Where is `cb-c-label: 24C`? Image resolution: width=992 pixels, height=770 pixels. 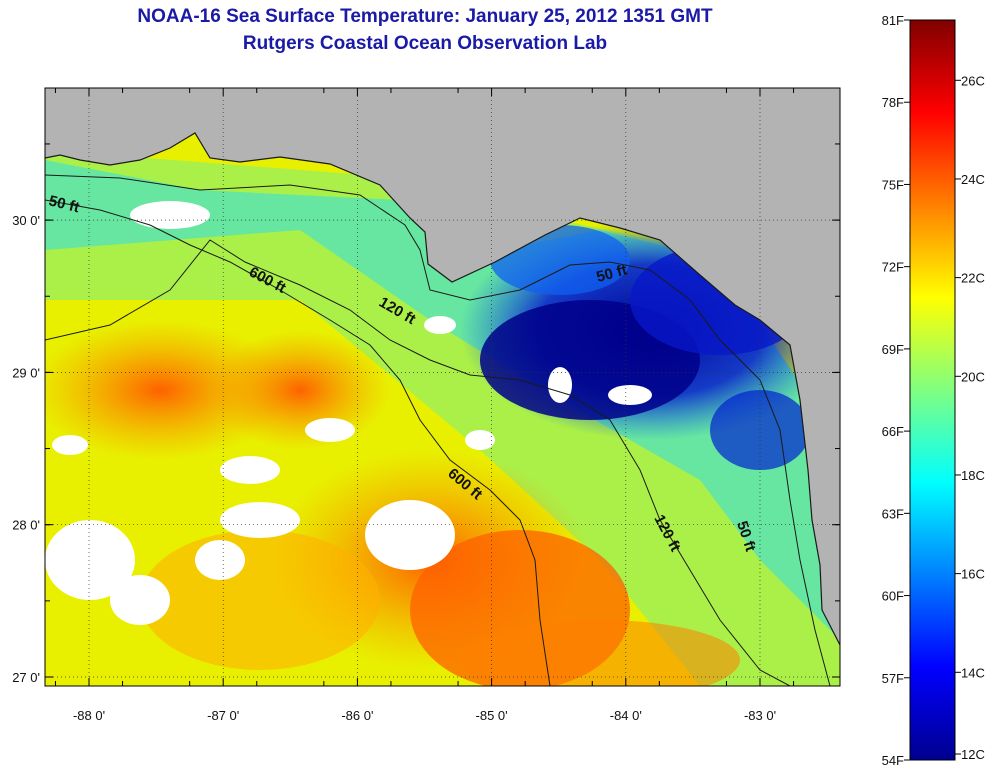 cb-c-label: 24C is located at coordinates (973, 179).